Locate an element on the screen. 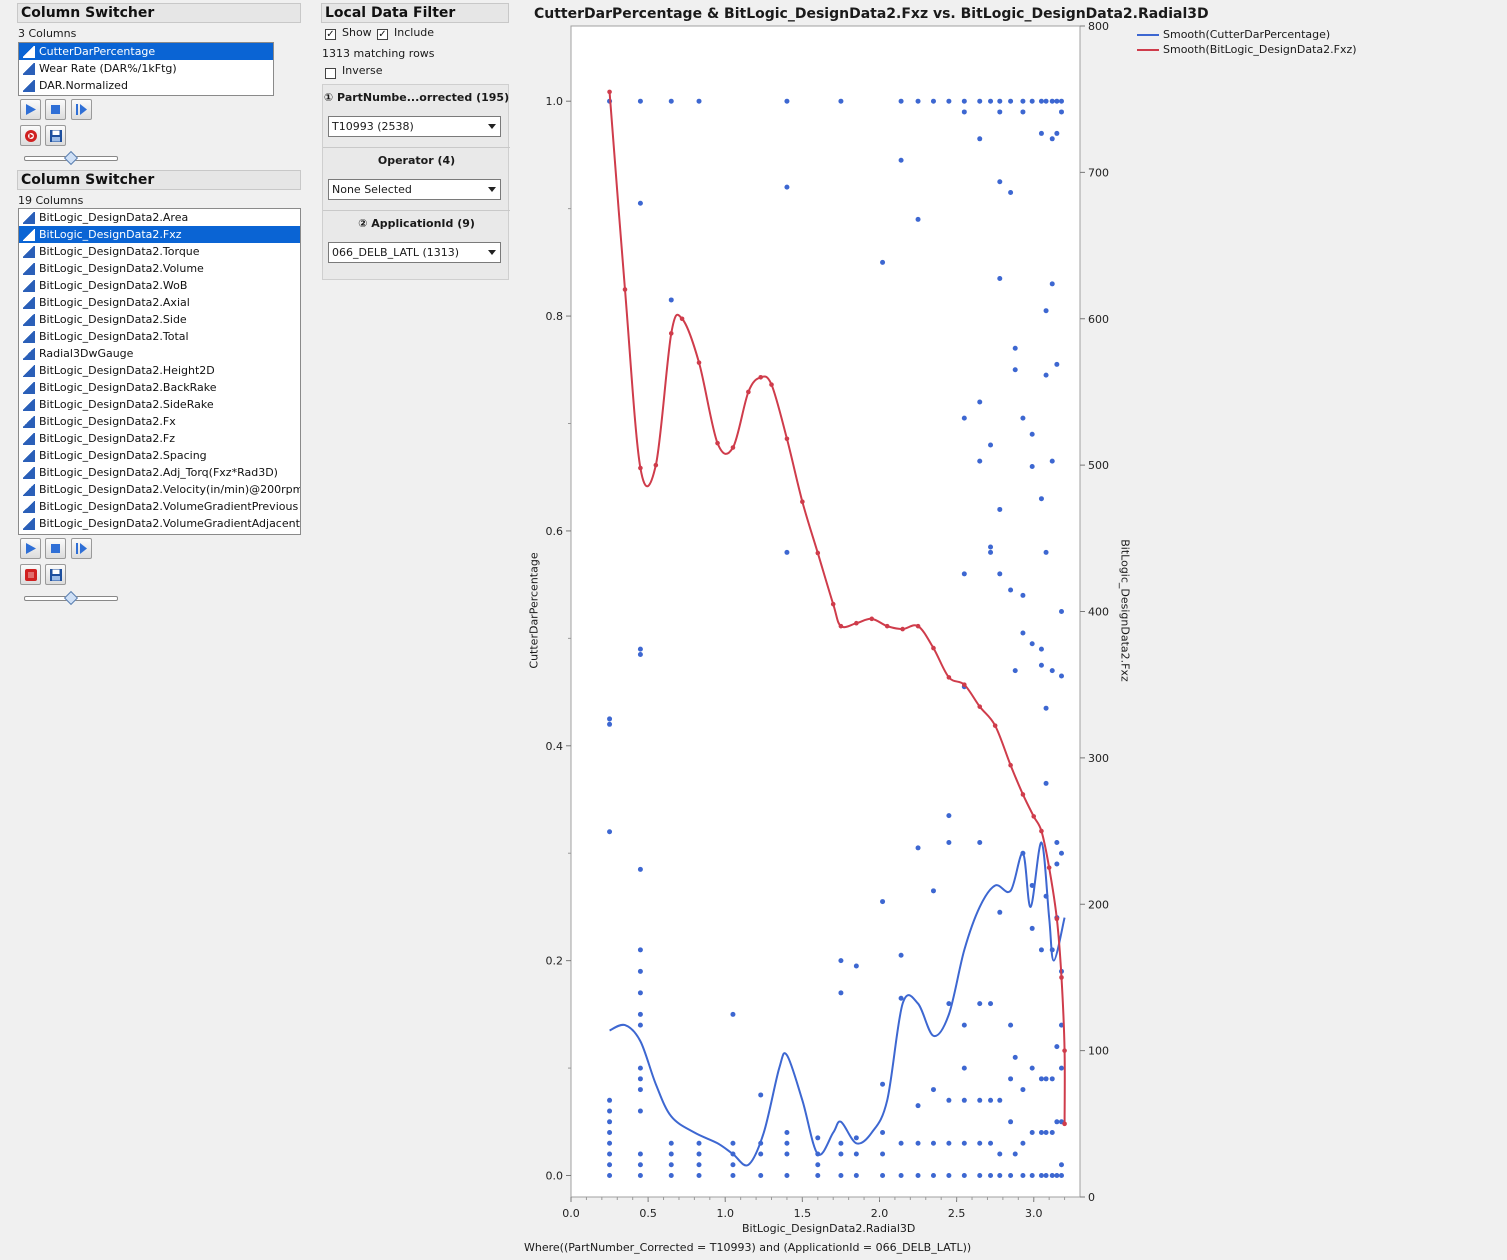  column-list-item: BitLogic_DesignData2.Adj_Torq(Fxz*Rad3D) is located at coordinates (159, 472).